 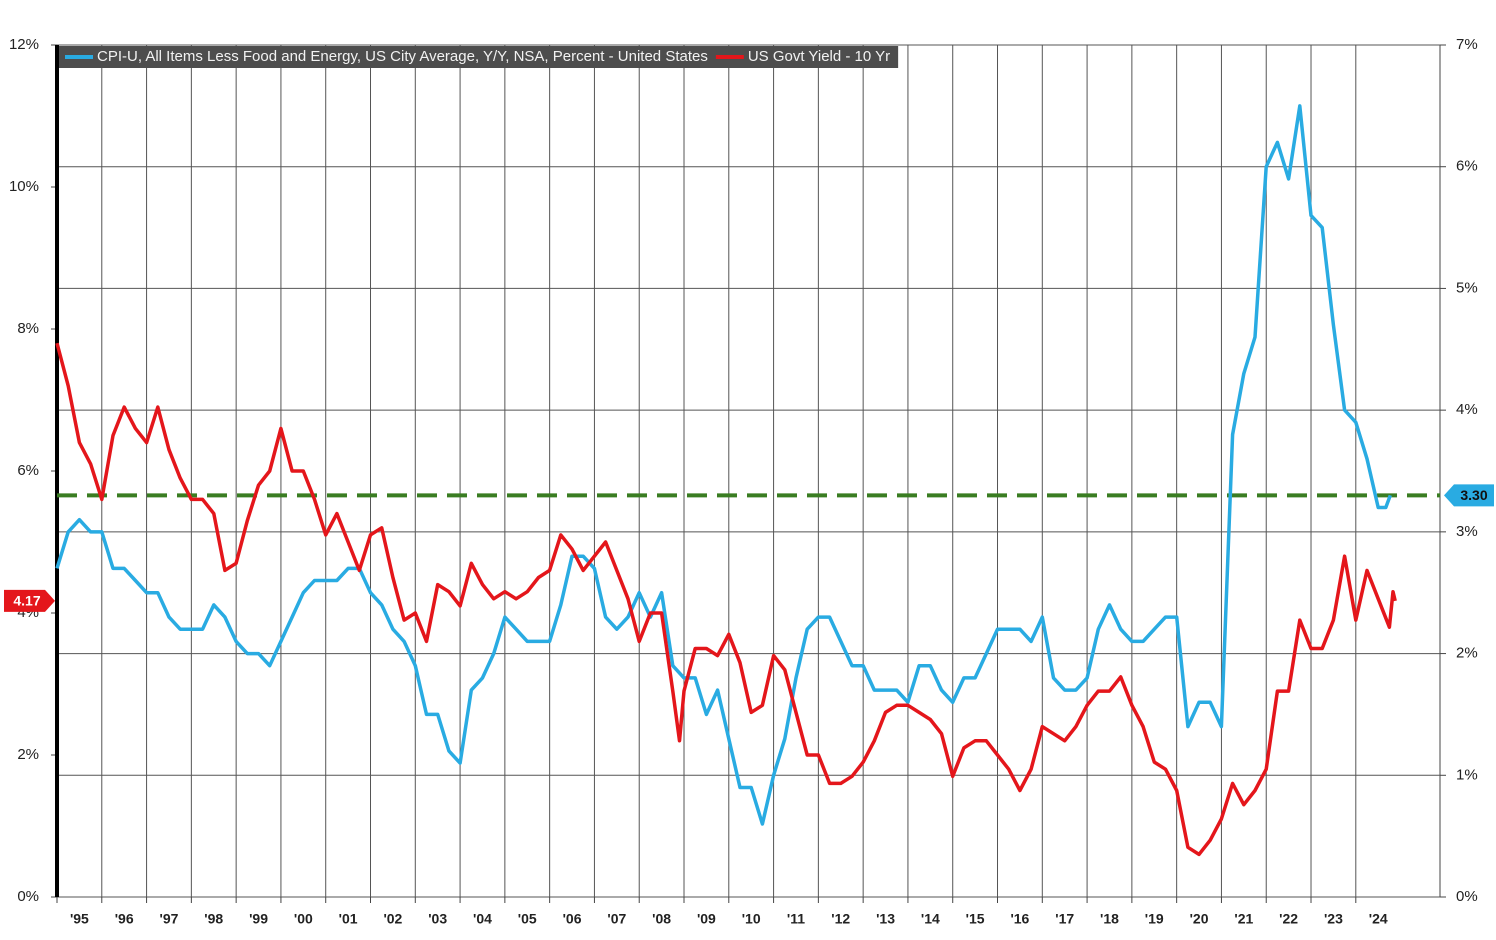 What do you see at coordinates (28, 754) in the screenshot?
I see `y-tick-label: 2%` at bounding box center [28, 754].